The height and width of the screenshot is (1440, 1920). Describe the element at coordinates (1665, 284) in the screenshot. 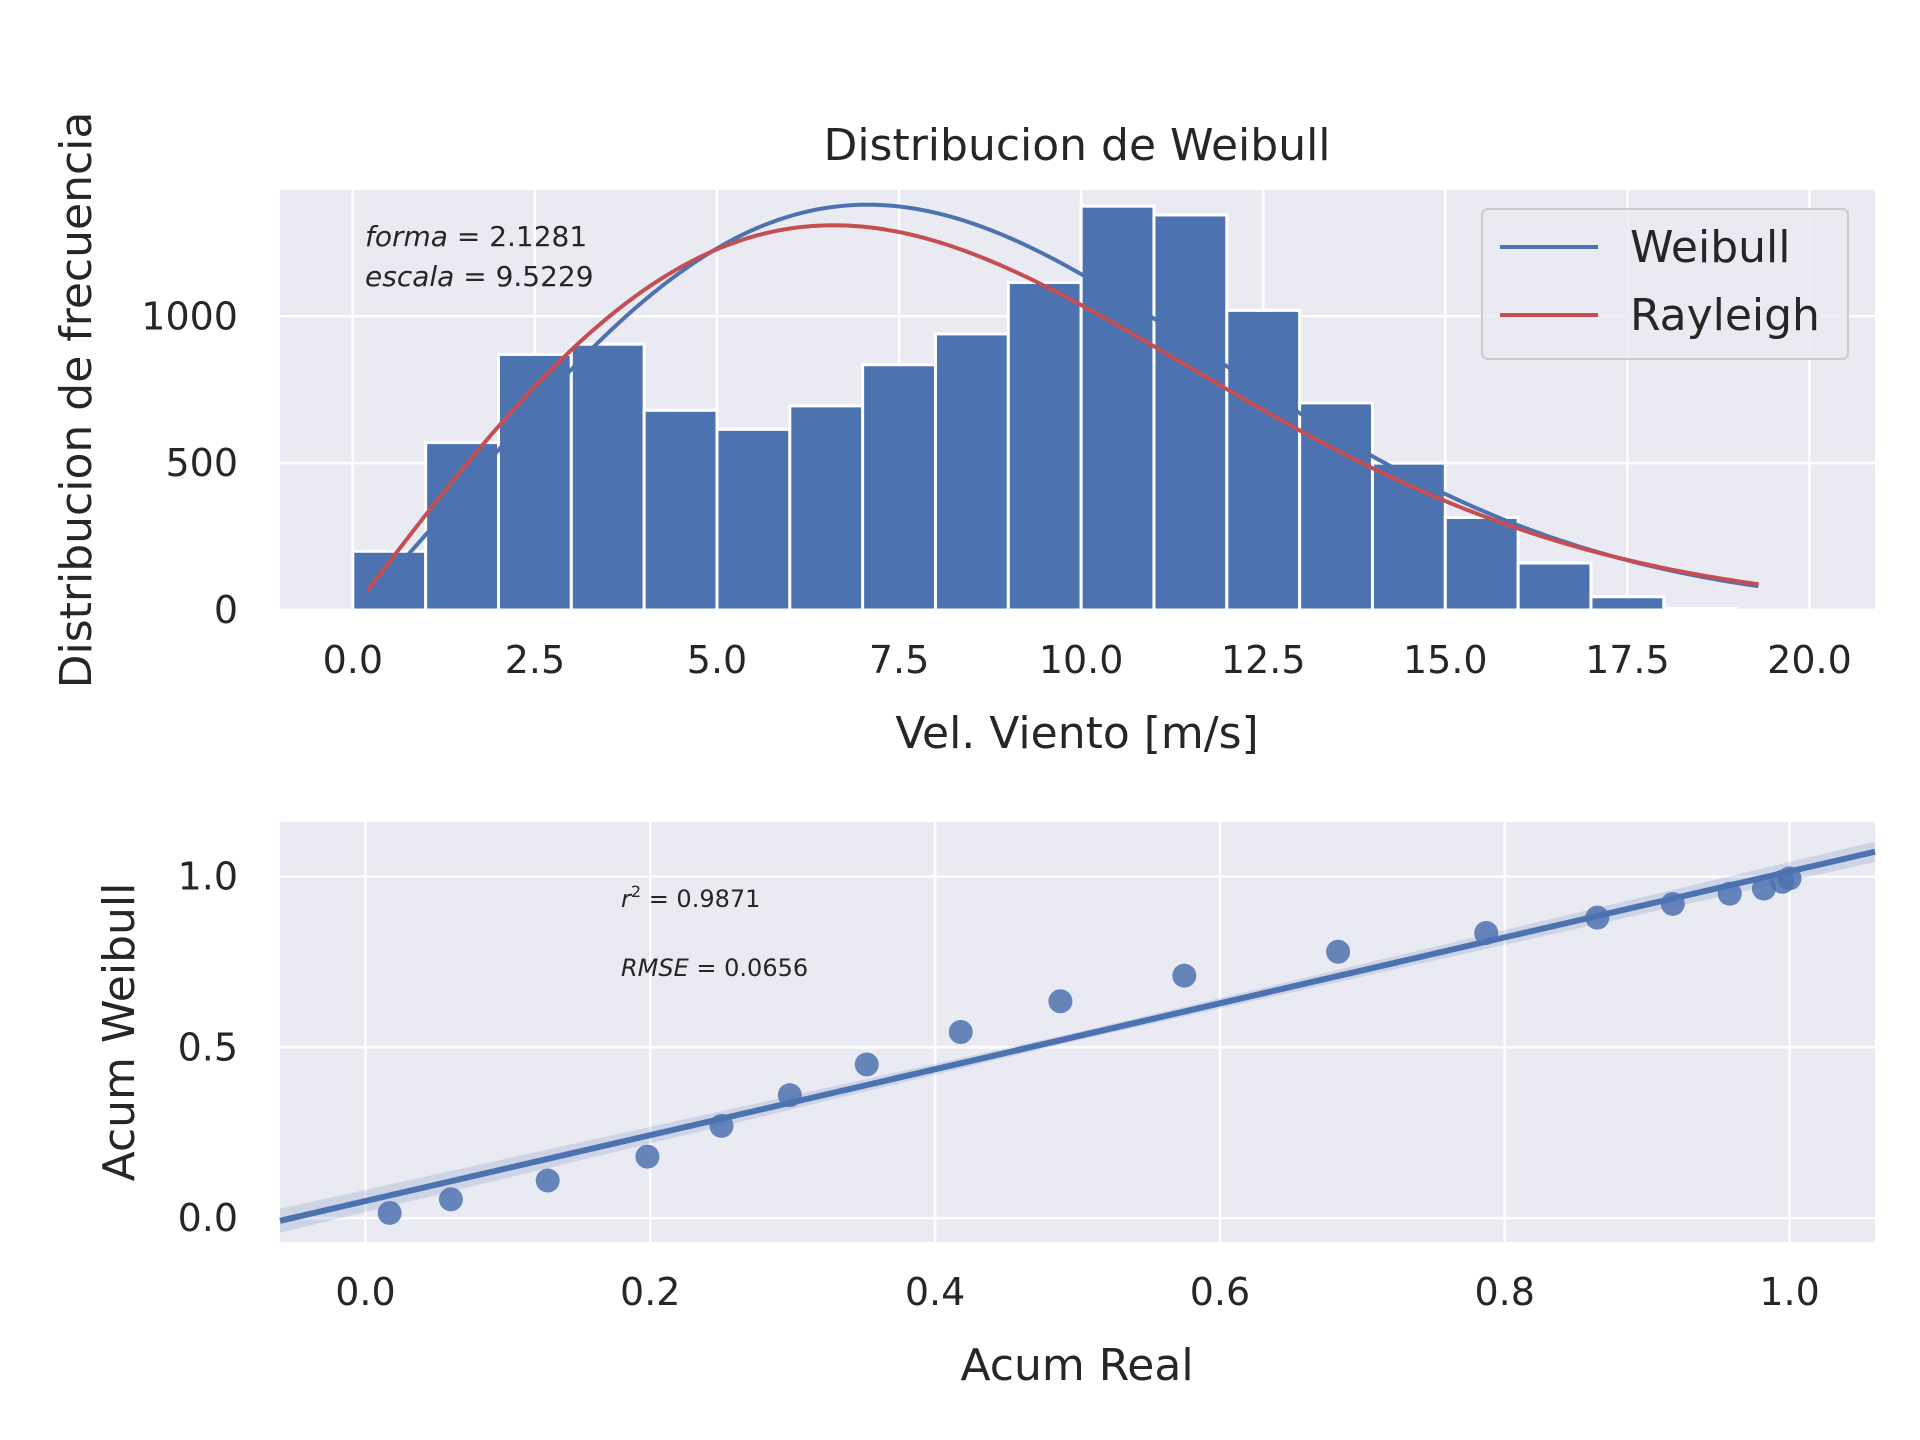

I see `legend: Weibull Rayleigh` at that location.